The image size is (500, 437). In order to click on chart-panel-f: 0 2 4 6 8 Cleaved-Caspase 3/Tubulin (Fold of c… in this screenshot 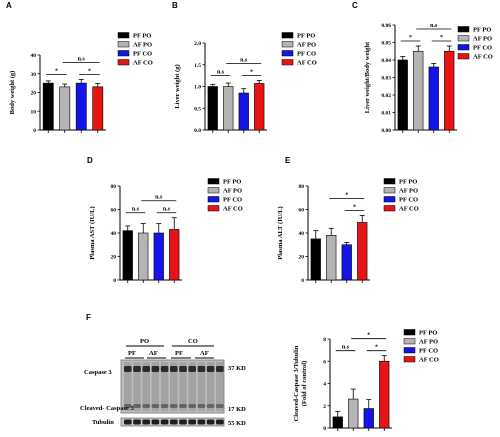, I will do `click(366, 380)`.